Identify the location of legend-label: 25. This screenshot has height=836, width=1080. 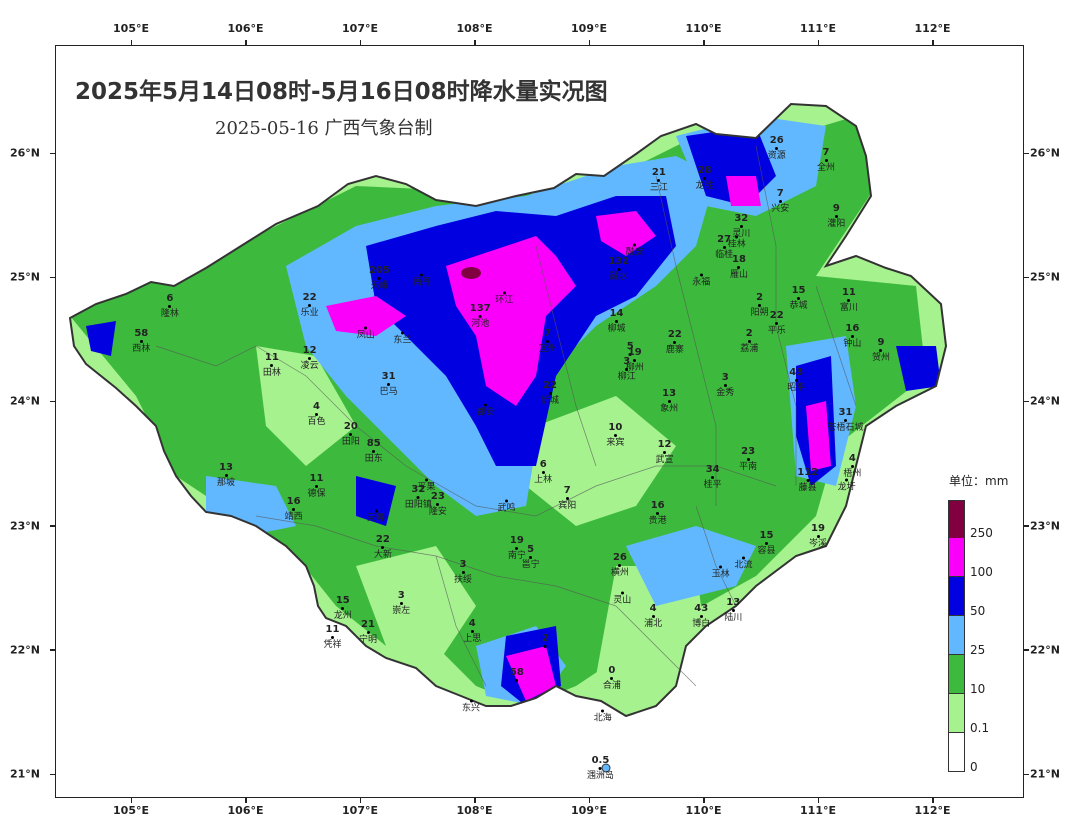
(978, 650).